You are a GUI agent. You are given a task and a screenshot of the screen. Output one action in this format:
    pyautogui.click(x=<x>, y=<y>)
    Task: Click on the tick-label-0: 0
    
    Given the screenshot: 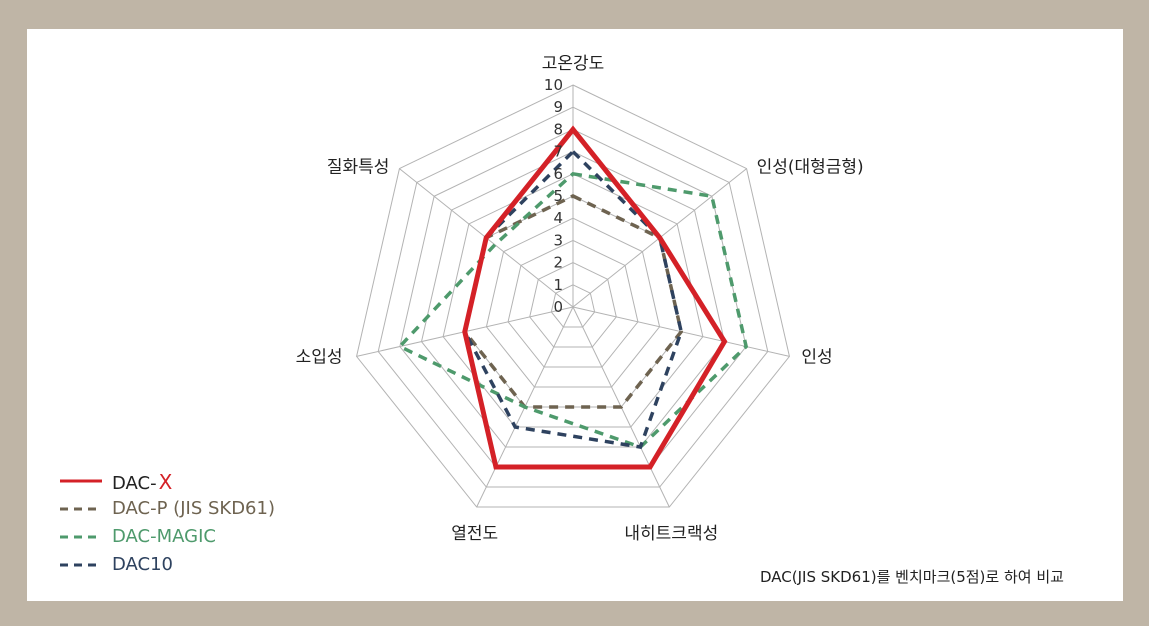 What is the action you would take?
    pyautogui.click(x=558, y=307)
    